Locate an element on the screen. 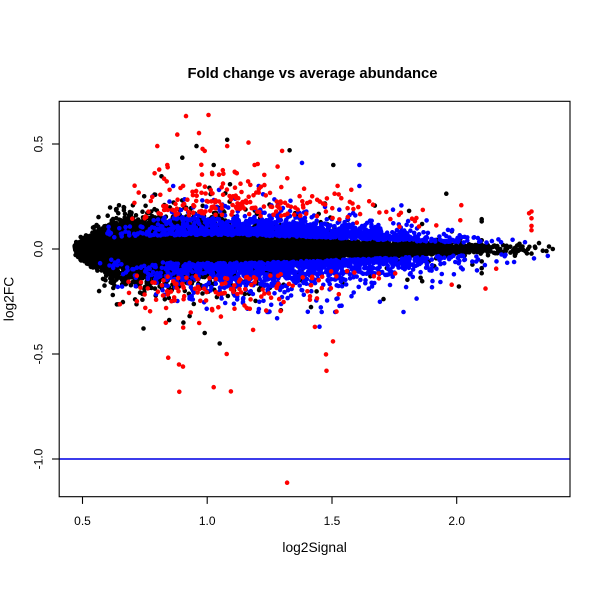 The width and height of the screenshot is (600, 600). svg-text: log2Signal is located at coordinates (314, 547).